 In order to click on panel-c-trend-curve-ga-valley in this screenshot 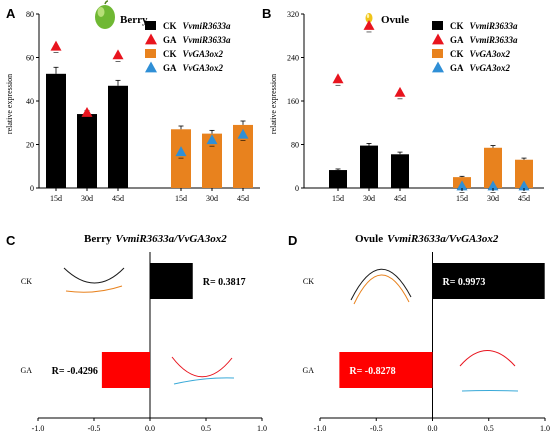, I will do `click(202, 367)`.